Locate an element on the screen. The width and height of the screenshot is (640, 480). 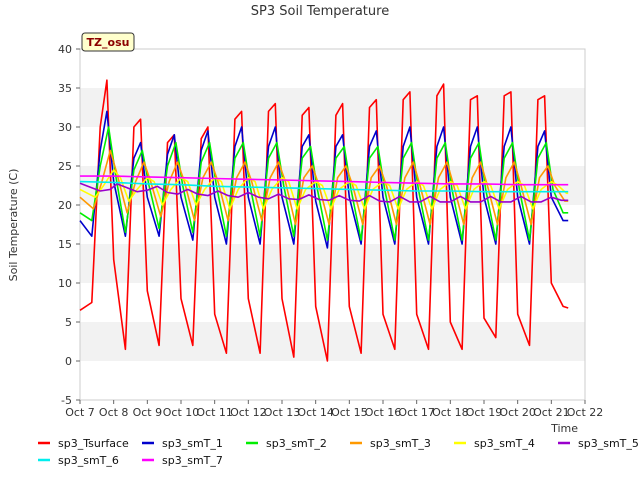
x-tick-label: Oct 19 is located at coordinates (484, 412).